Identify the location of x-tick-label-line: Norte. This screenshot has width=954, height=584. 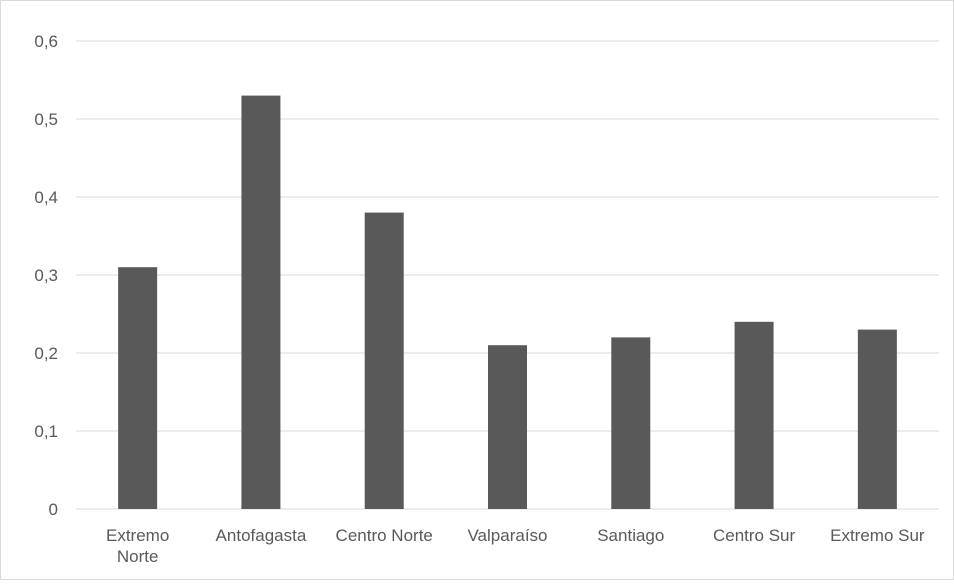
(138, 556).